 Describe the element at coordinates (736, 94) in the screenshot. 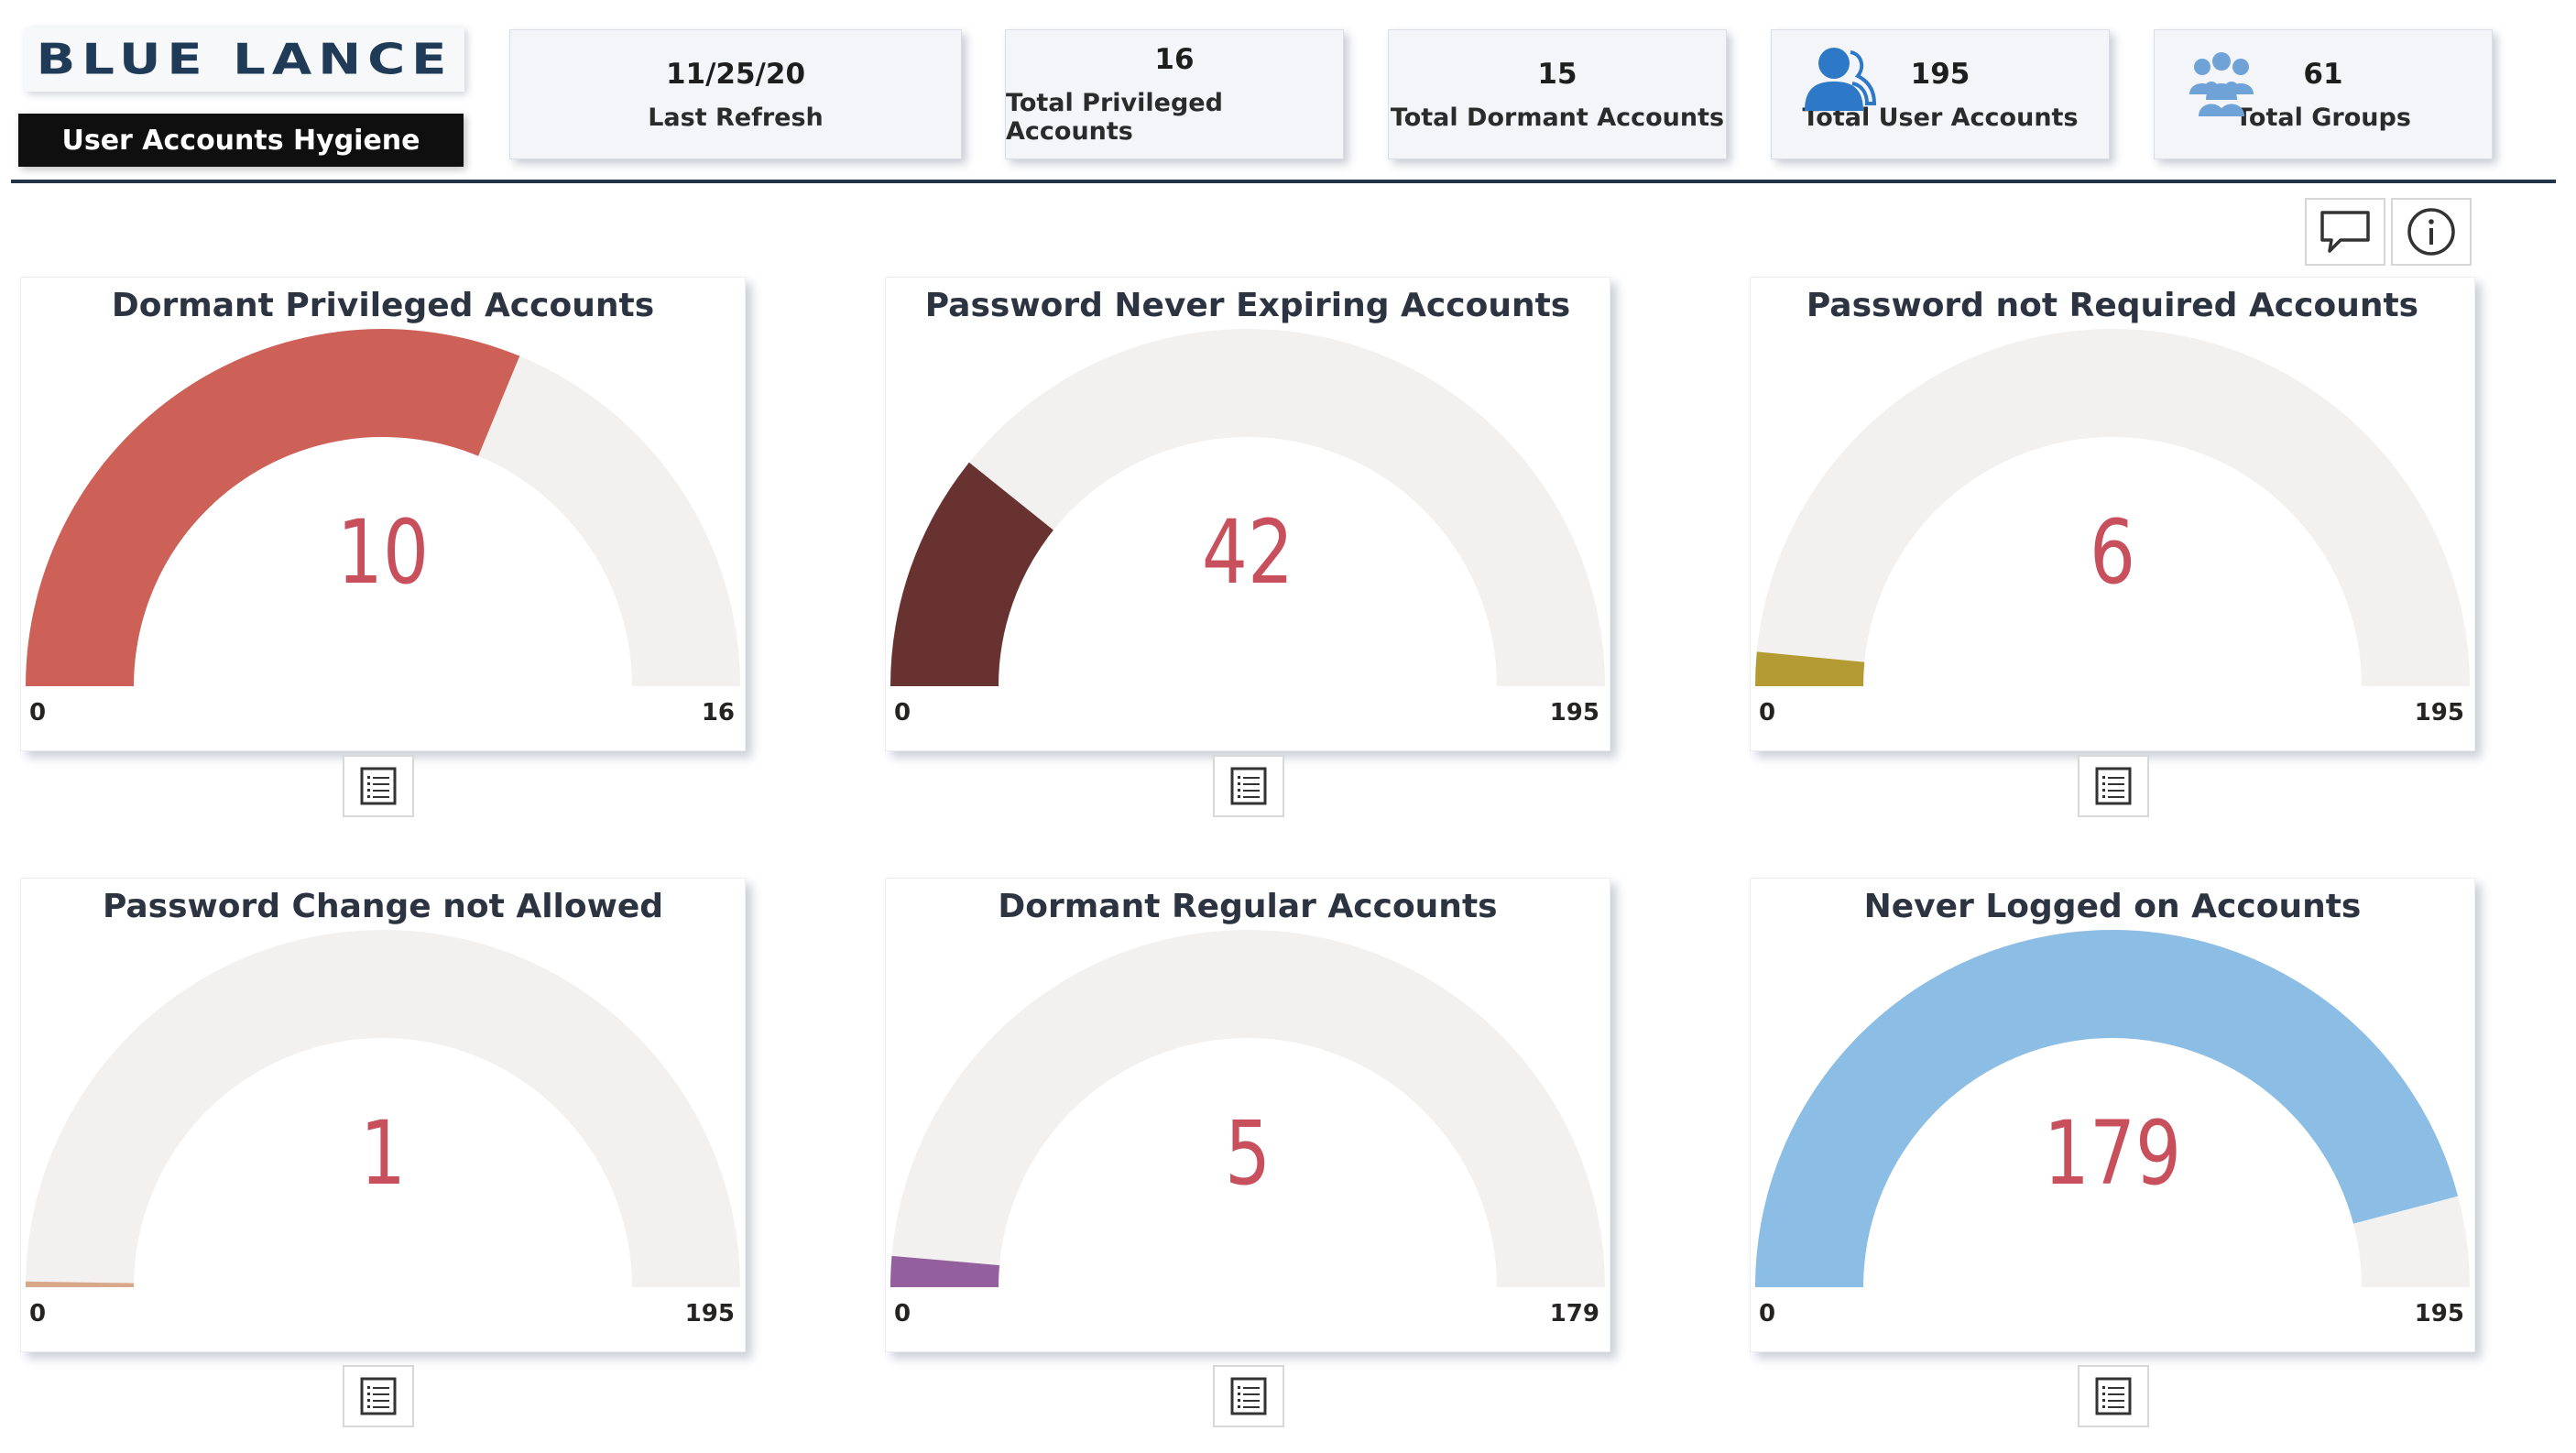

I see `kpi-last-refresh: 11/25/20 Last Refresh` at that location.